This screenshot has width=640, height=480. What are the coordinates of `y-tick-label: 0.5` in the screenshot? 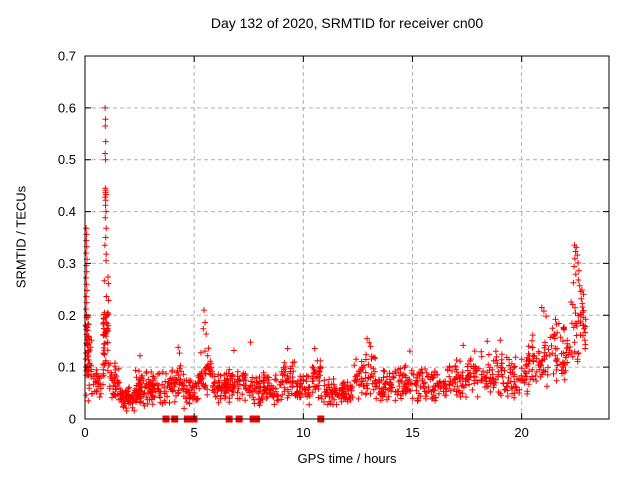 It's located at (67, 159).